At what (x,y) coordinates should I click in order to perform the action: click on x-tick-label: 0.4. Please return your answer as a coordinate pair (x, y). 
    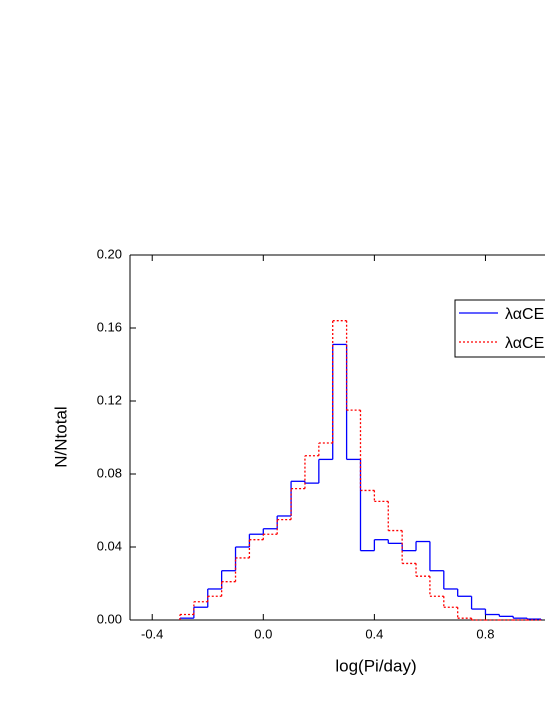
    Looking at the image, I should click on (374, 633).